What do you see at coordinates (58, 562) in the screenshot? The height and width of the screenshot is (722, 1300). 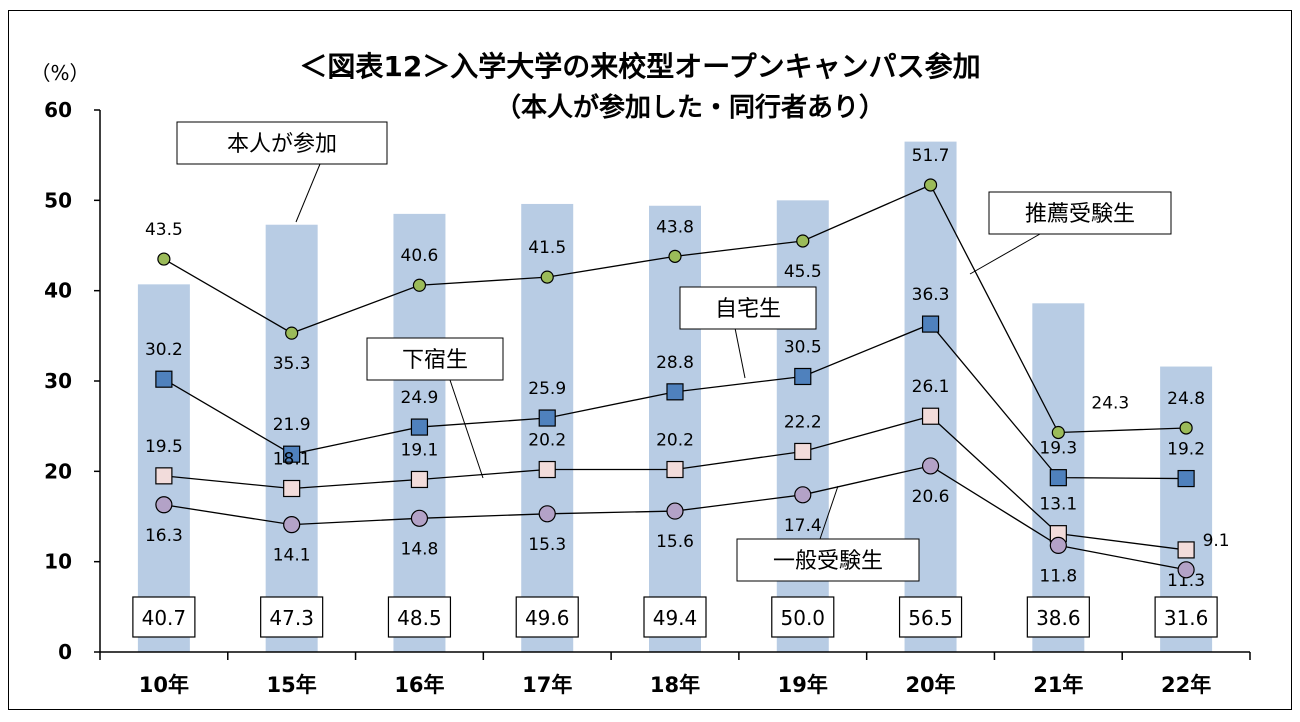 I see `y-tick-label: 10` at bounding box center [58, 562].